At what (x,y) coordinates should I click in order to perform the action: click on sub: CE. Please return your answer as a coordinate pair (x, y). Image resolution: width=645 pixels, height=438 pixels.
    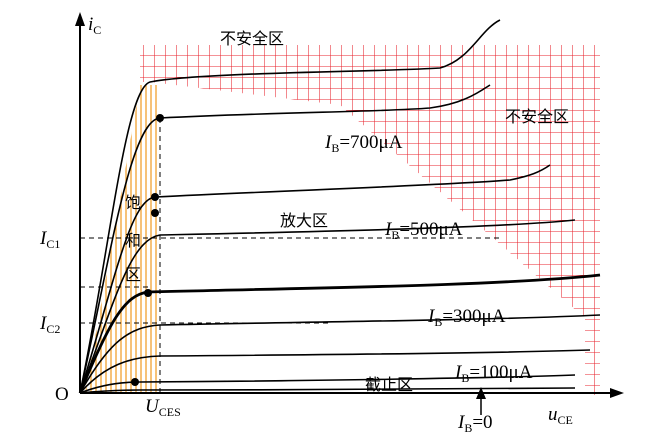
    Looking at the image, I should click on (565, 420).